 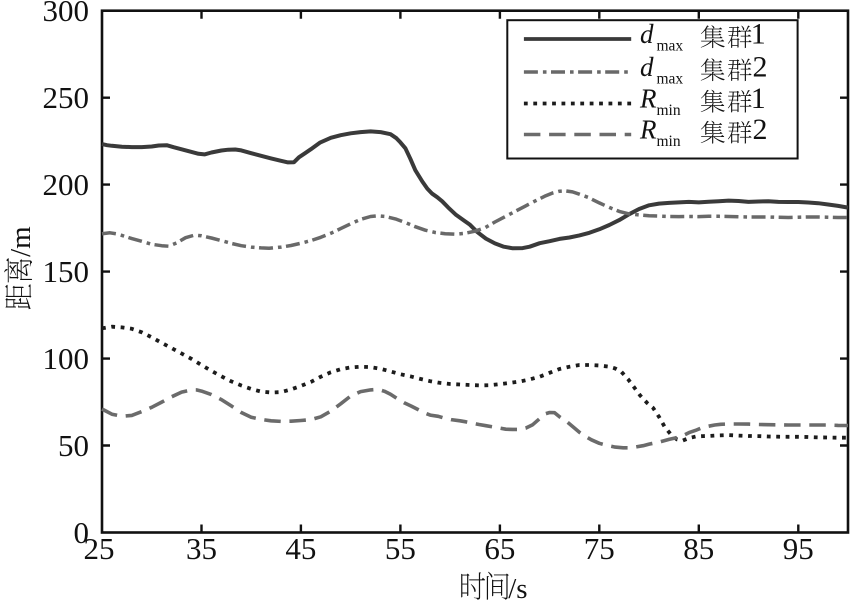 What do you see at coordinates (66, 184) in the screenshot?
I see `svg-text: 200` at bounding box center [66, 184].